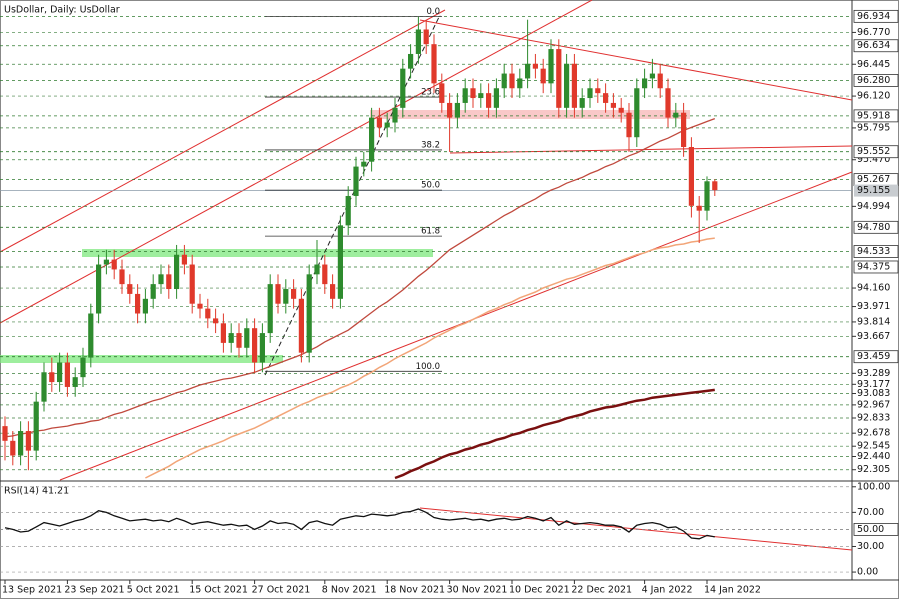 The height and width of the screenshot is (603, 899). I want to click on chart-title: UsDollar, Daily: UsDollar, so click(62, 10).